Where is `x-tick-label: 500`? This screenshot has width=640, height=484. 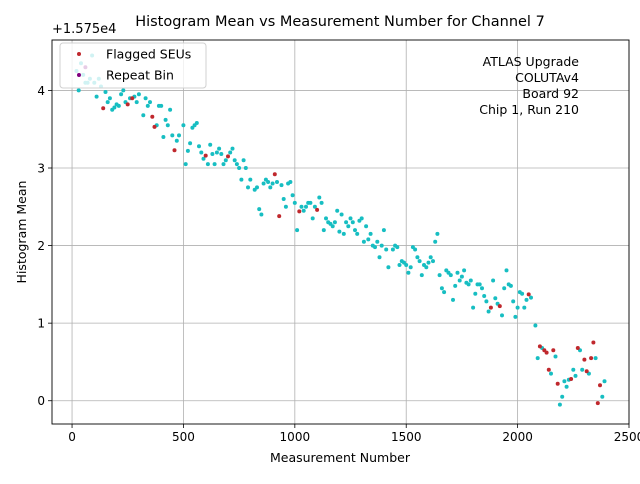
x-tick-label: 500 is located at coordinates (183, 437).